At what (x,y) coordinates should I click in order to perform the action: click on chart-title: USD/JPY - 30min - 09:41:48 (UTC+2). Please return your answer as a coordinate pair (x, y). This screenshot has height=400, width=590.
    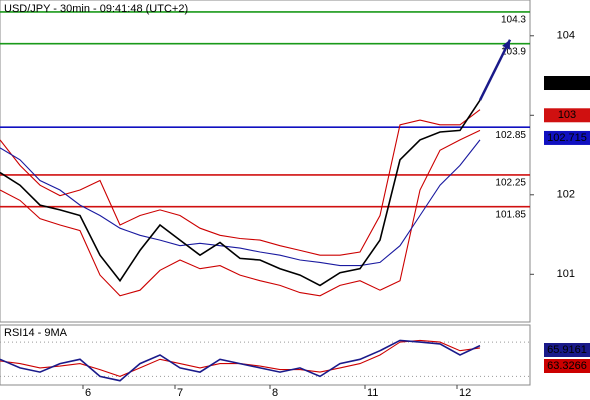
    Looking at the image, I should click on (96, 9).